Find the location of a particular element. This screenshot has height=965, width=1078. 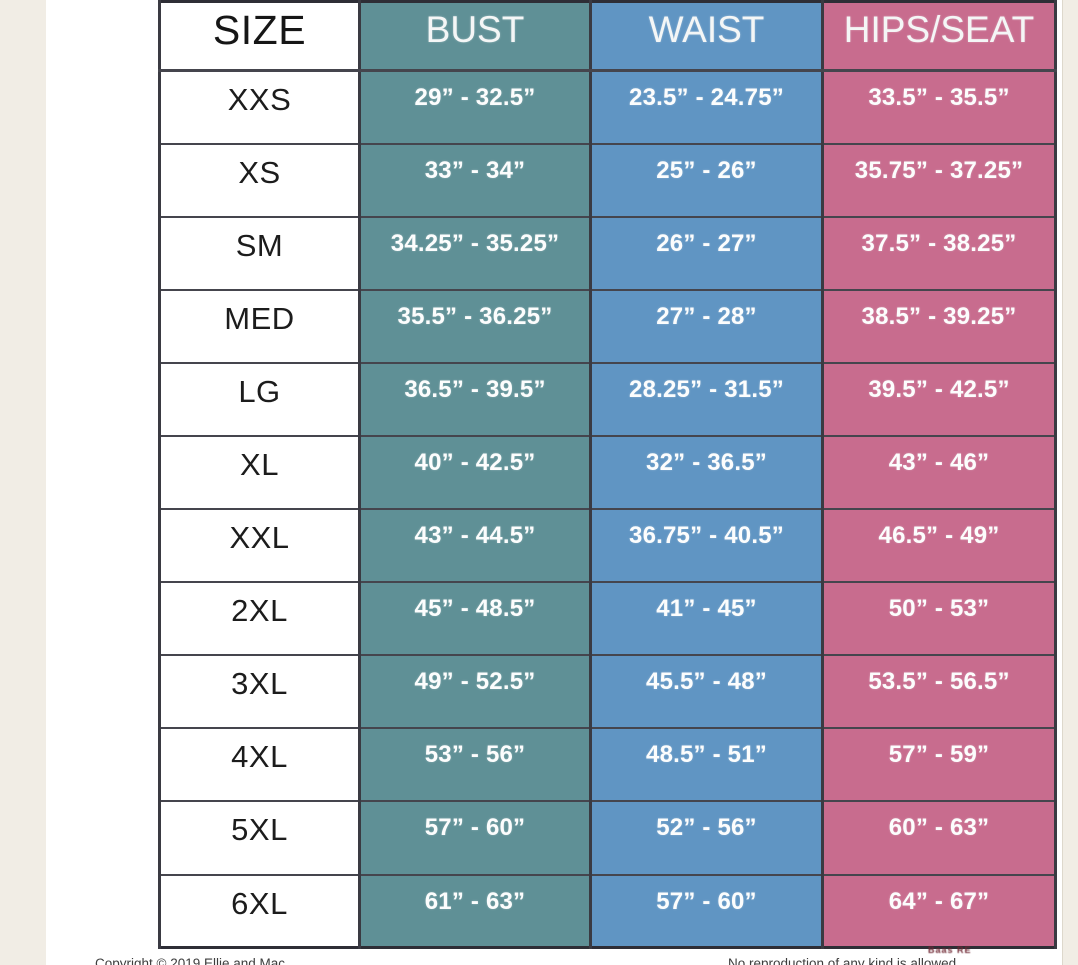

waist-value: 41” - 45” is located at coordinates (706, 619).